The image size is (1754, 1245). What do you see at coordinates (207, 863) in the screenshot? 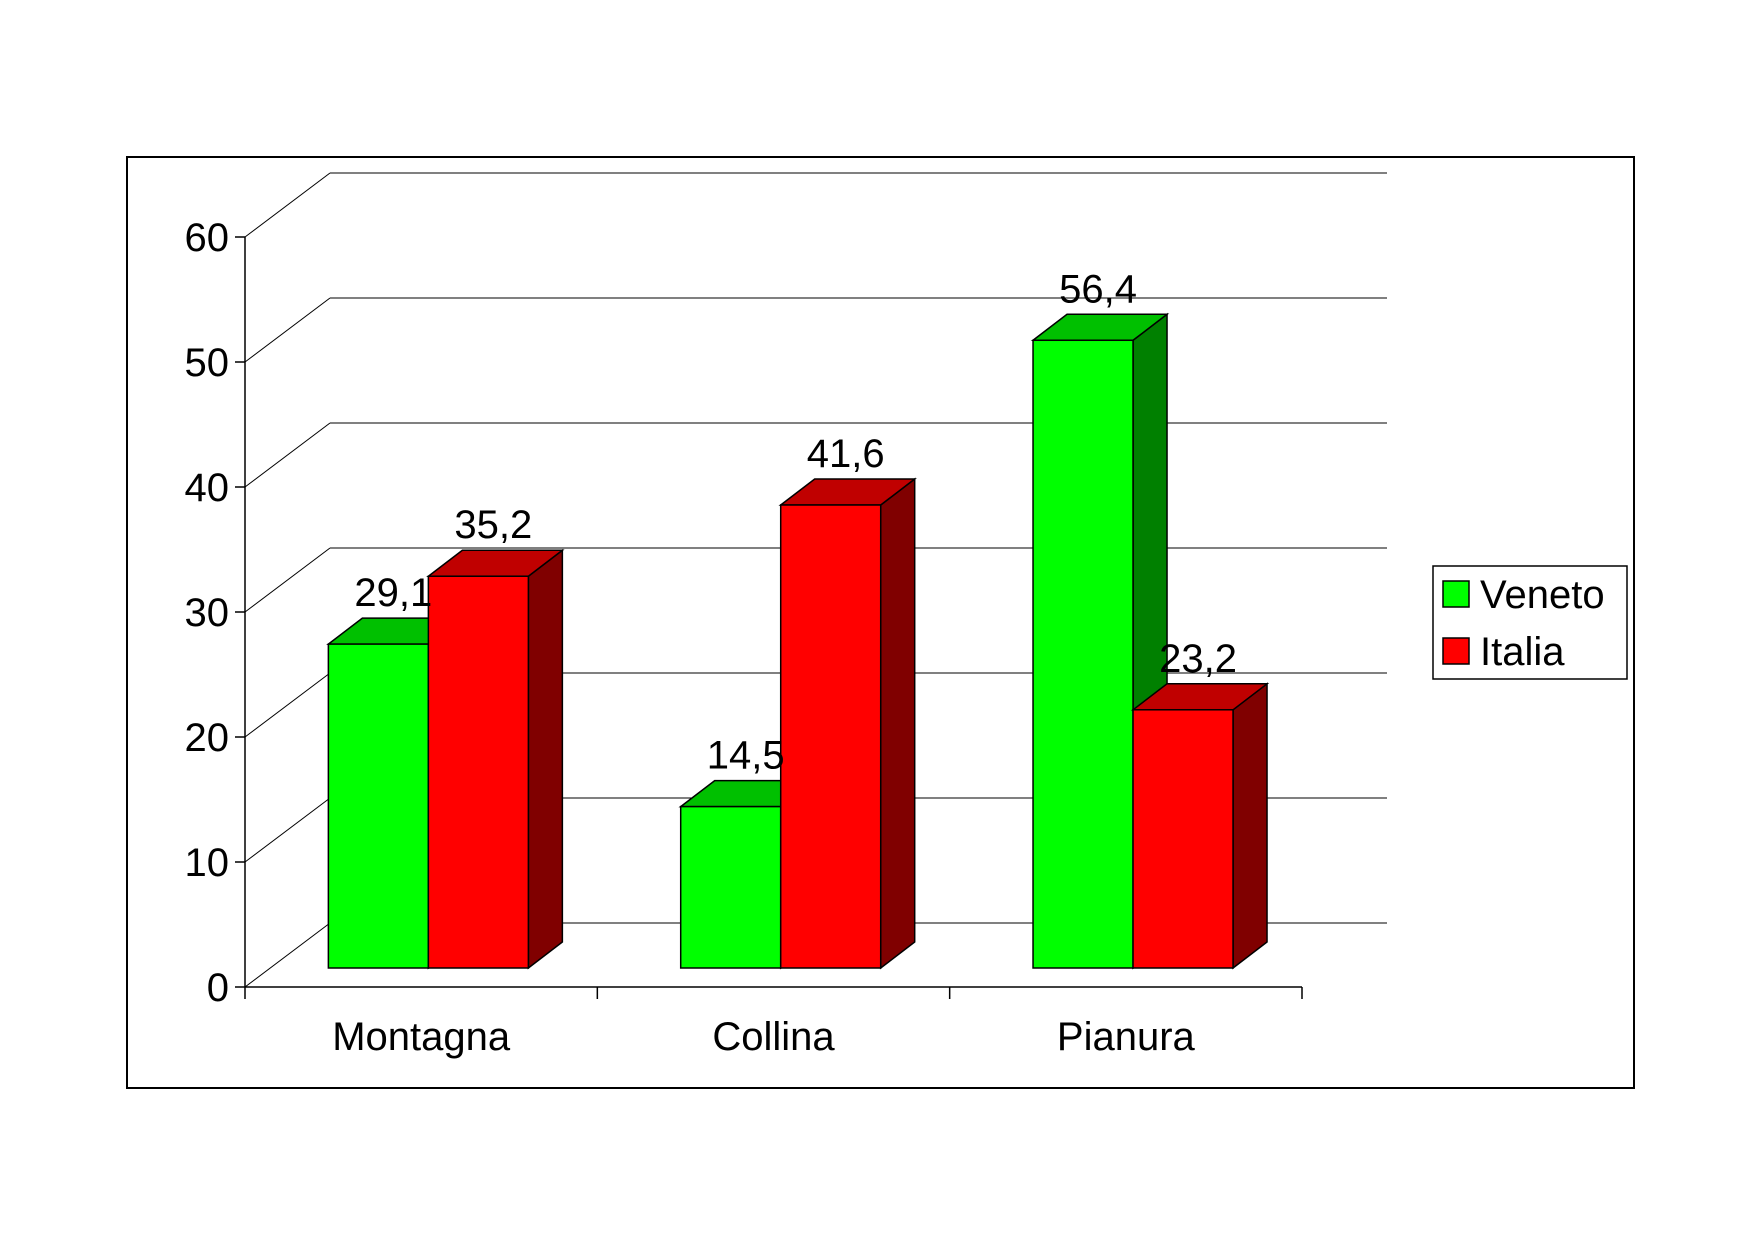
I see `y-tick-label: 10` at bounding box center [207, 863].